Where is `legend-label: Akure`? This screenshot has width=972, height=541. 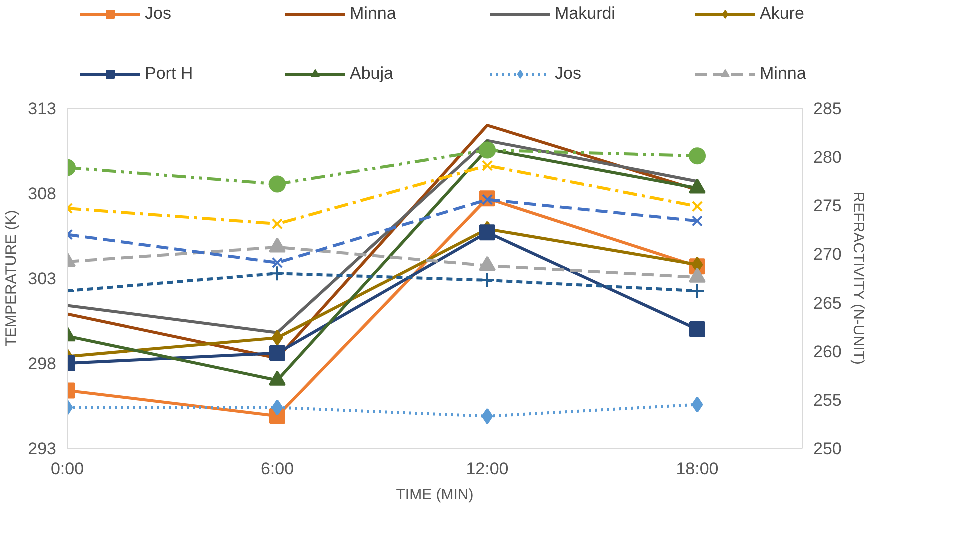
legend-label: Akure is located at coordinates (783, 14).